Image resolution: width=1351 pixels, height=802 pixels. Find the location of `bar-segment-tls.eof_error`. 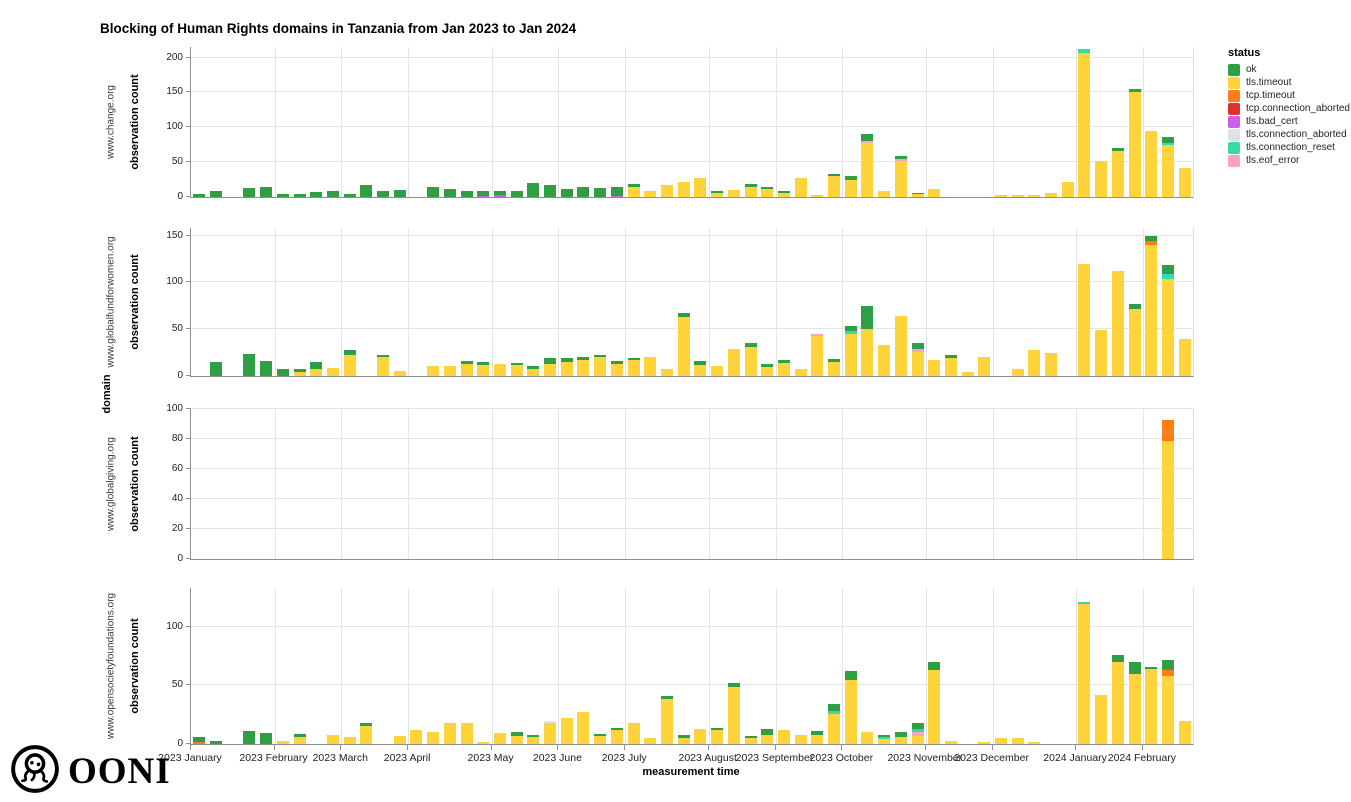

bar-segment-tls.eof_error is located at coordinates (917, 734).